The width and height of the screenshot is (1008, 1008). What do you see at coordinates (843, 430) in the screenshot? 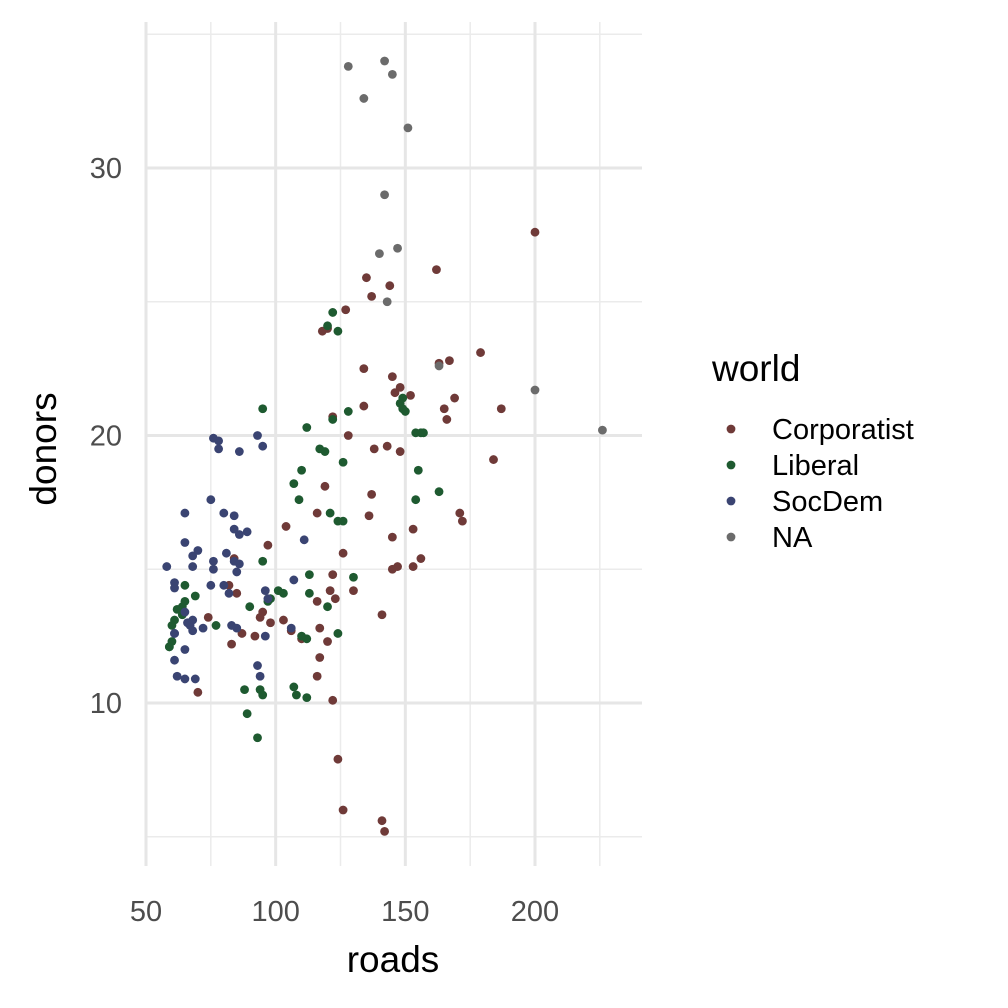
I see `legend-label-corporatist: Corporatist` at bounding box center [843, 430].